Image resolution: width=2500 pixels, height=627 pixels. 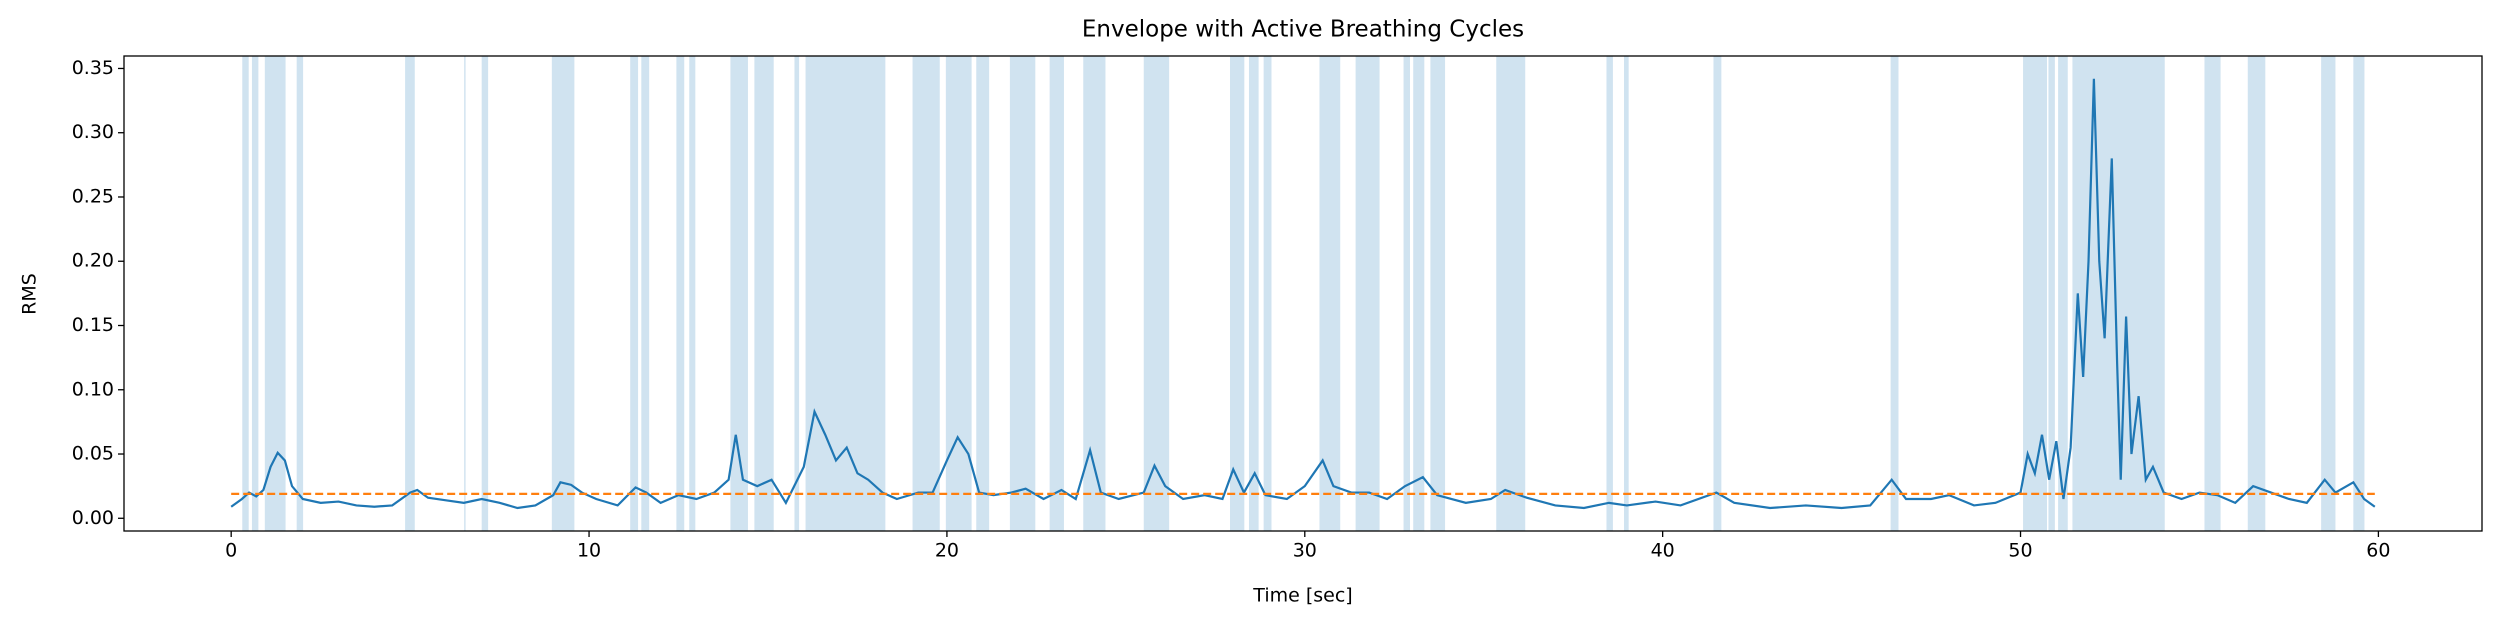 What do you see at coordinates (1303, 30) in the screenshot?
I see `chart-title: Envelope with Active Breathing Cycles` at bounding box center [1303, 30].